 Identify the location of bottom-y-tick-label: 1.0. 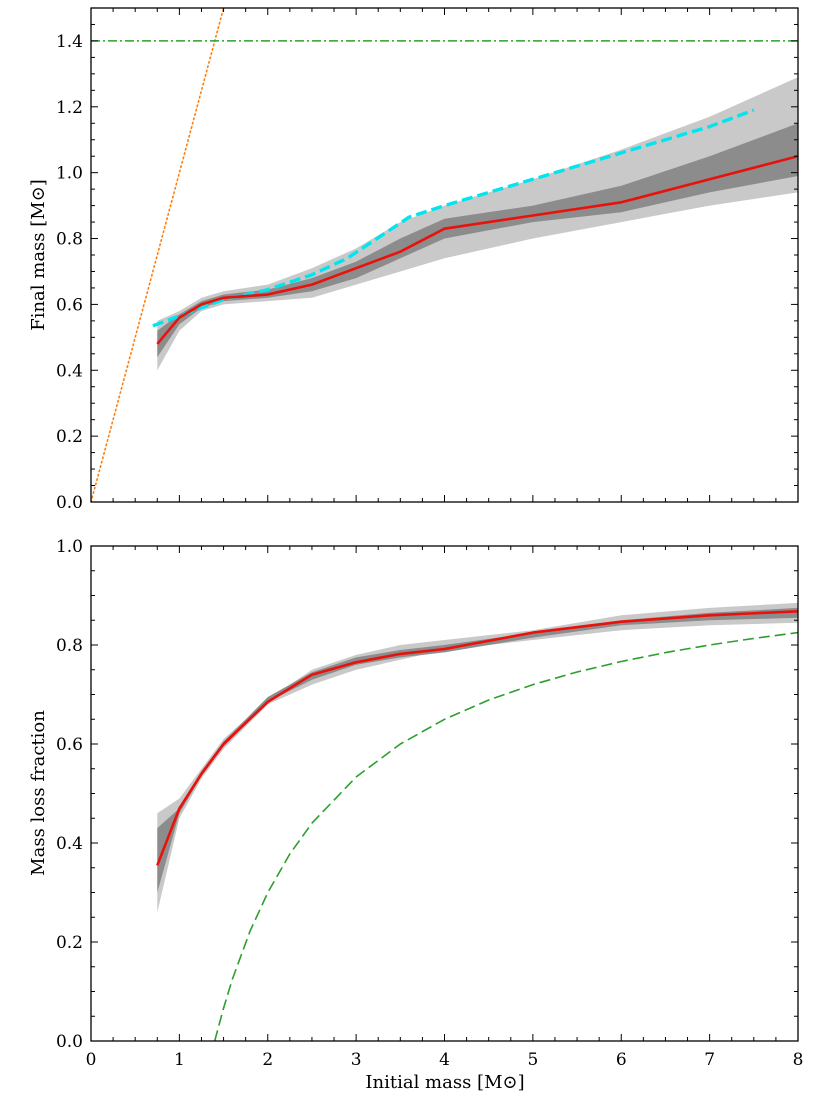
(69, 547).